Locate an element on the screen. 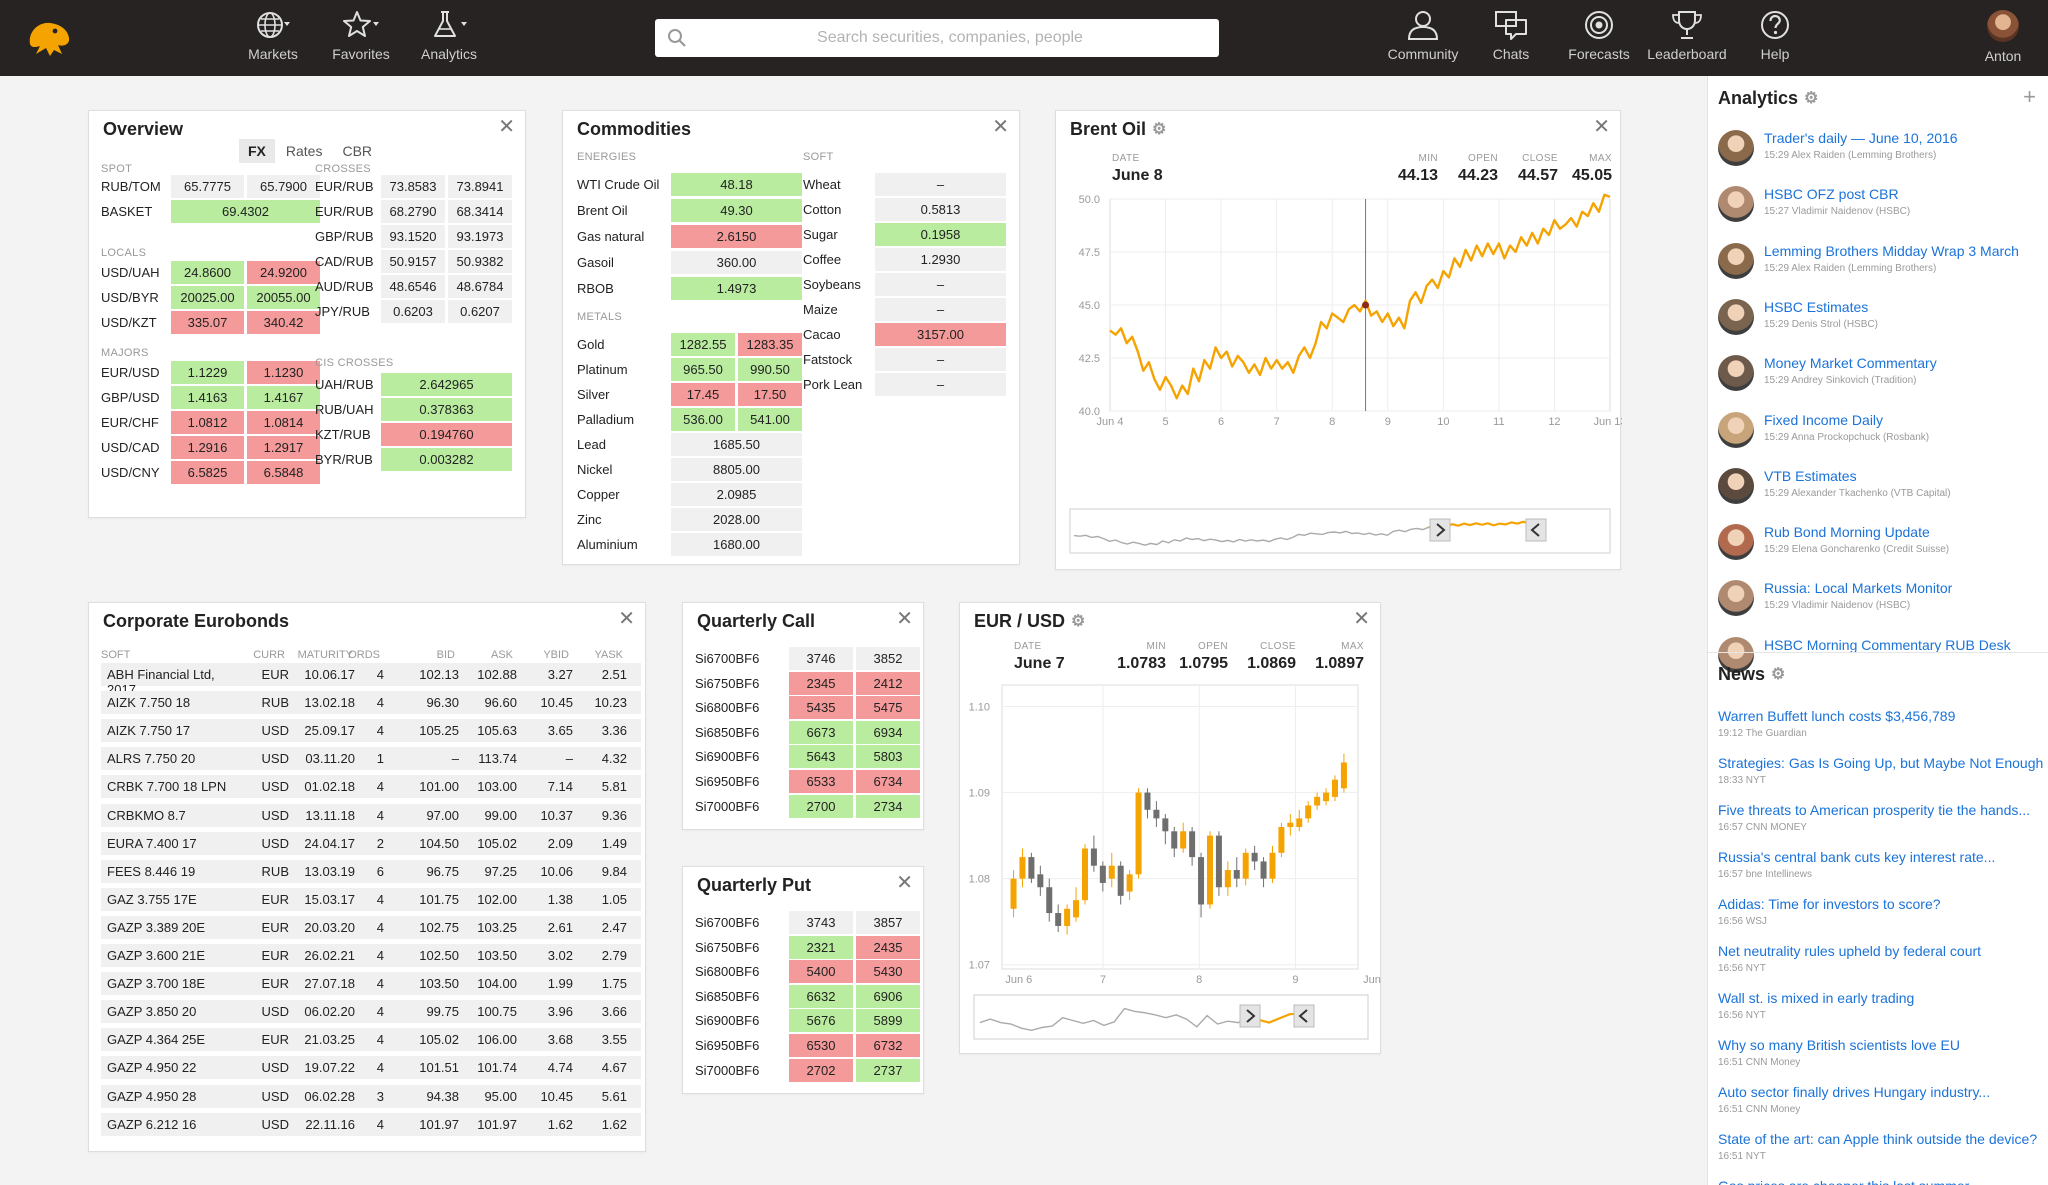 Image resolution: width=2048 pixels, height=1185 pixels. metal-row: Gold 1282.55 1283.35 is located at coordinates (689, 344).